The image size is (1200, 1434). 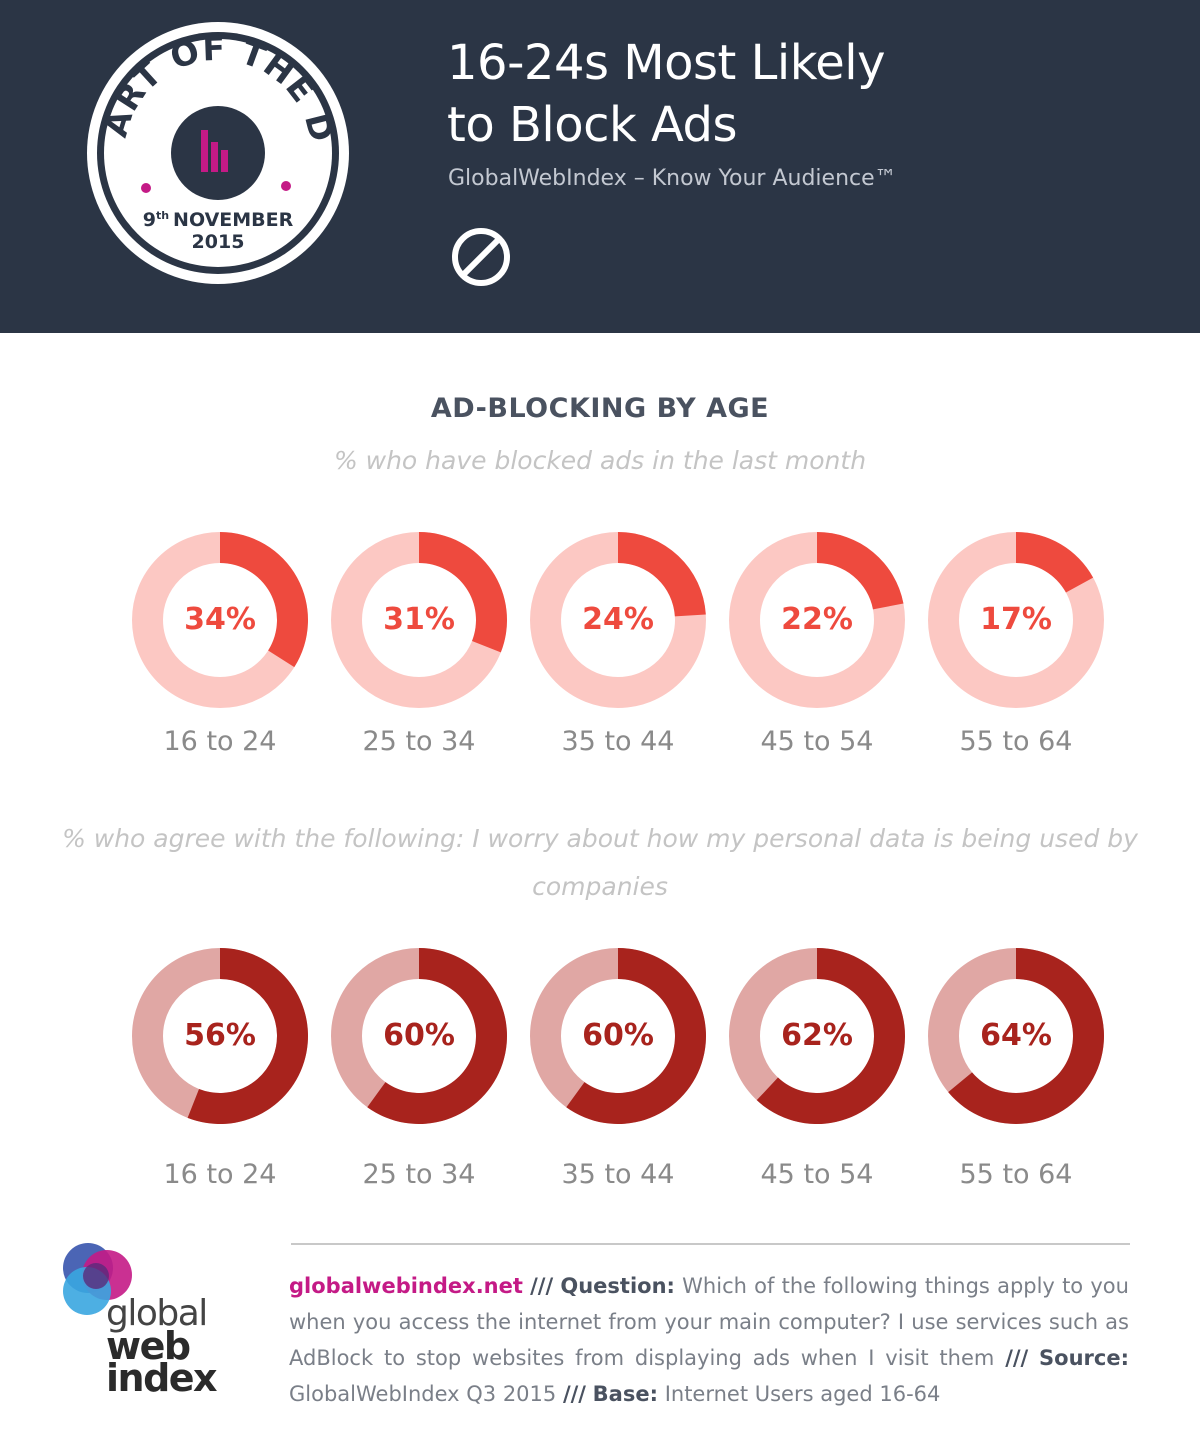 I want to click on donut-chart: 31%, so click(x=419, y=620).